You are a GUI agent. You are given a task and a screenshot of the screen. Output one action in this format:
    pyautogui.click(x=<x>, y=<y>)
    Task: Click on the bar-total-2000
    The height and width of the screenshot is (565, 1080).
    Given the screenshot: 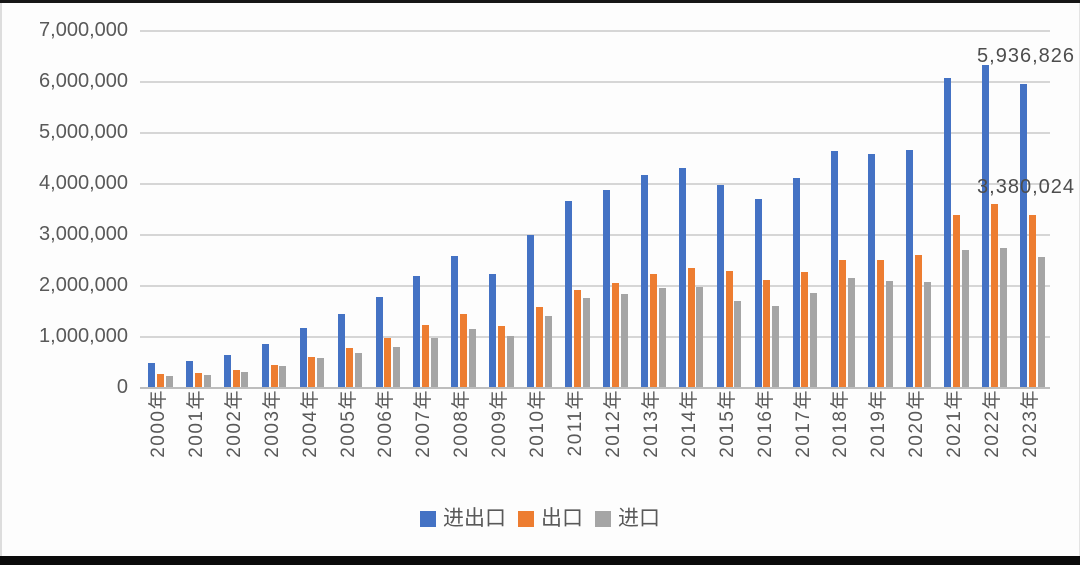 What is the action you would take?
    pyautogui.click(x=151, y=374)
    